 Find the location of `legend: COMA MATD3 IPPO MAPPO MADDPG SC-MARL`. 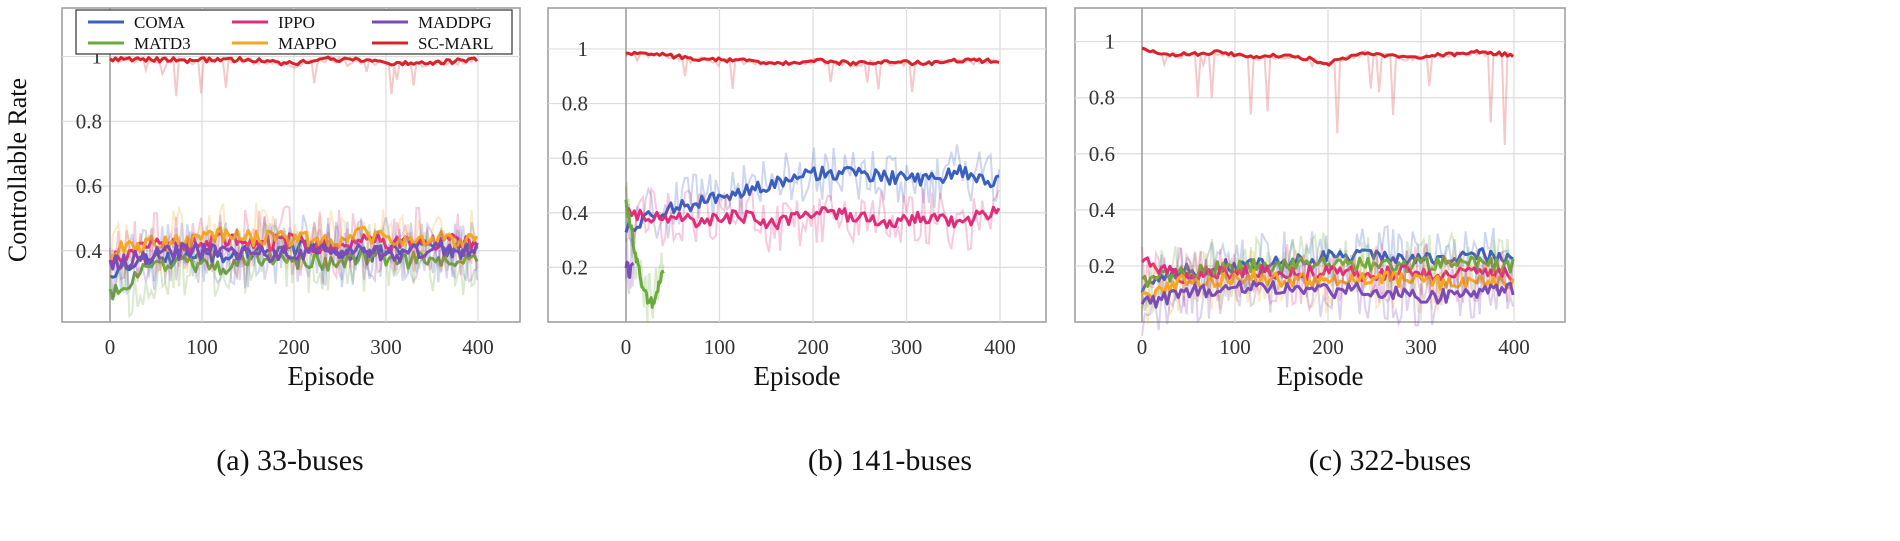

legend: COMA MATD3 IPPO MAPPO MADDPG SC-MARL is located at coordinates (294, 32).